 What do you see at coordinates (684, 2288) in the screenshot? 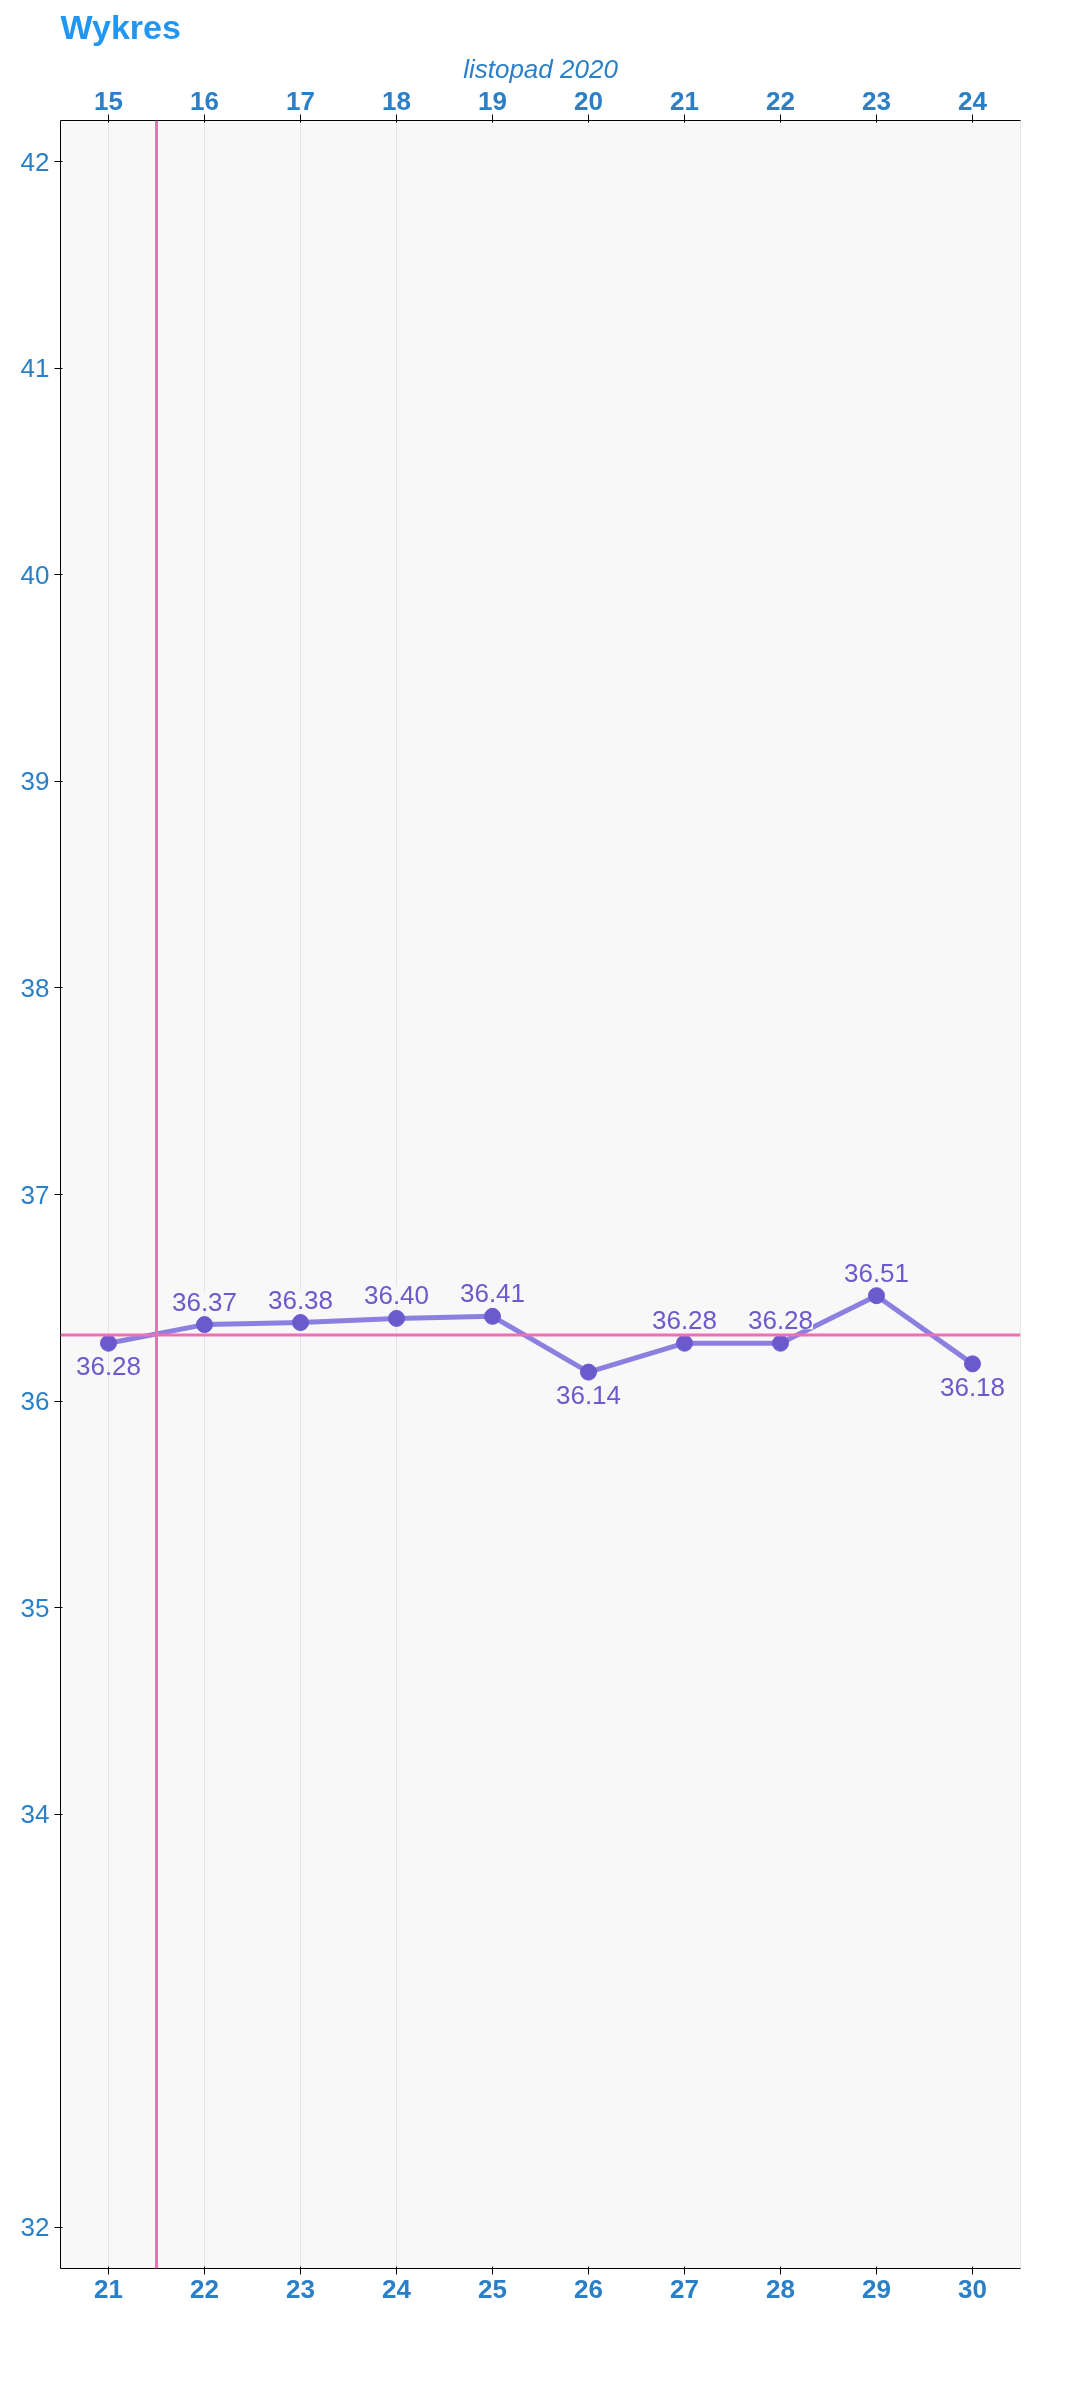
I see `x-tick-label: 27` at bounding box center [684, 2288].